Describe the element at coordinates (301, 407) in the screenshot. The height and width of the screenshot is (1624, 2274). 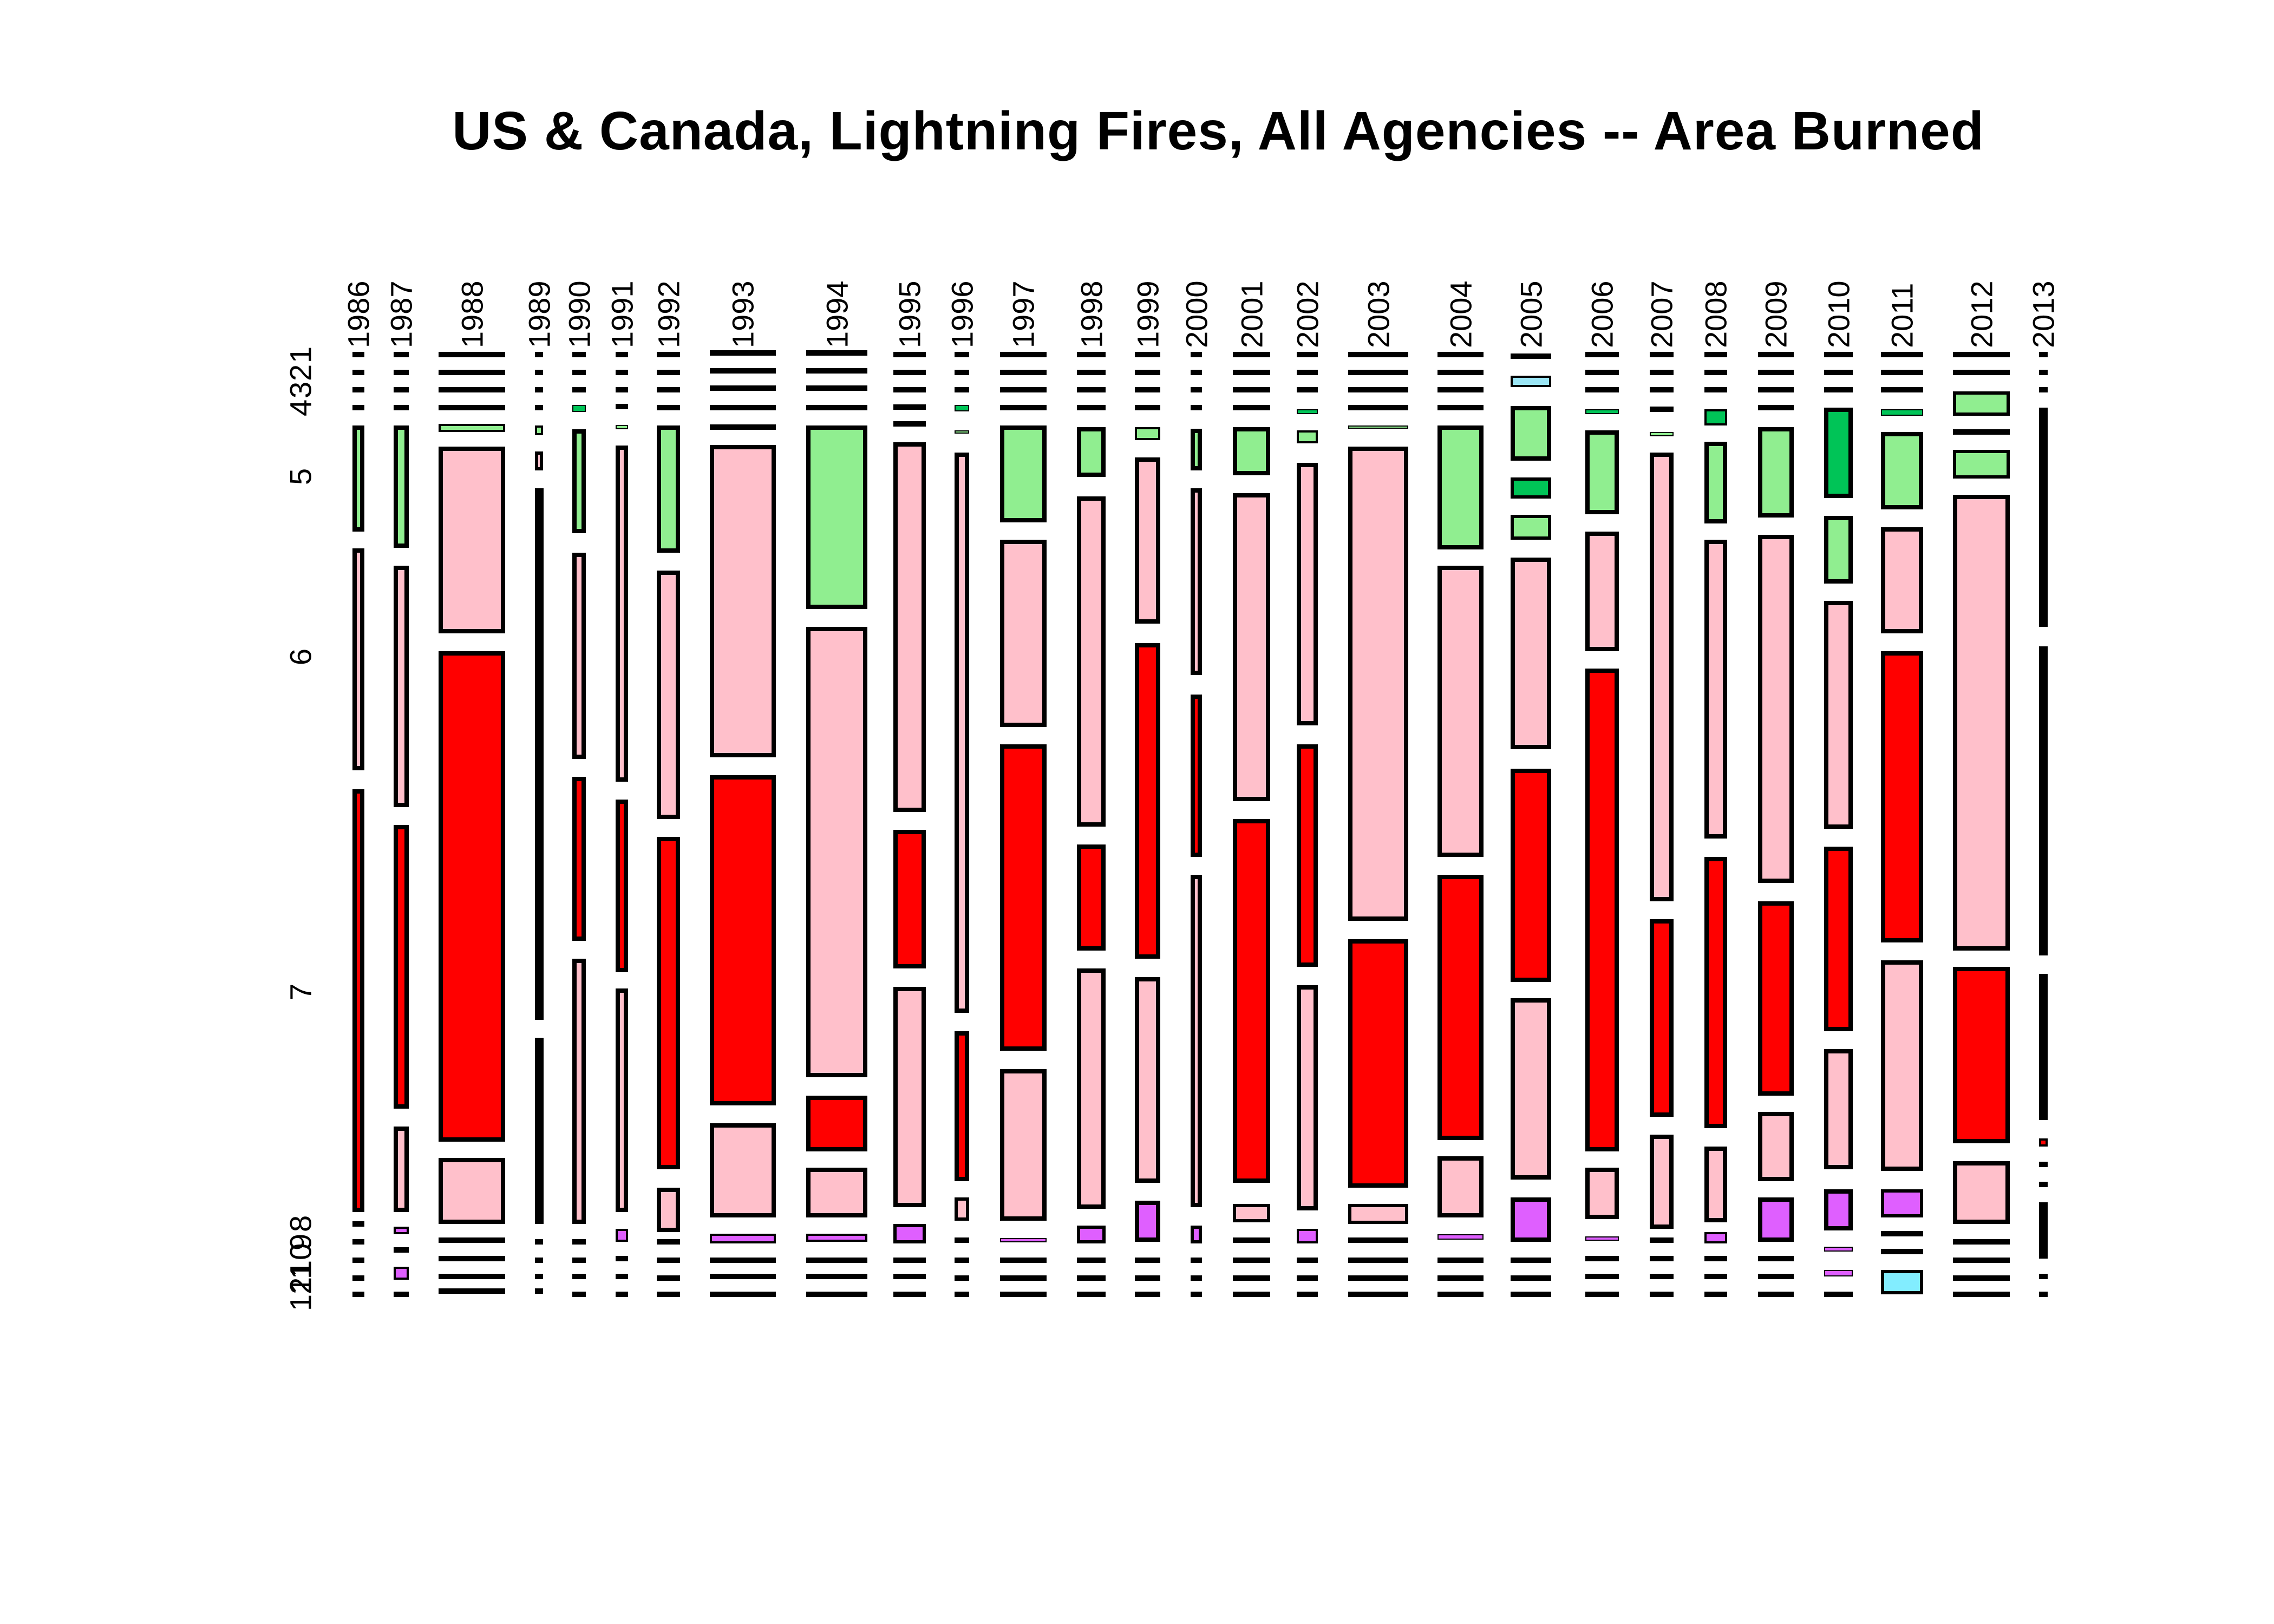
I see `row-label-4: 4` at that location.